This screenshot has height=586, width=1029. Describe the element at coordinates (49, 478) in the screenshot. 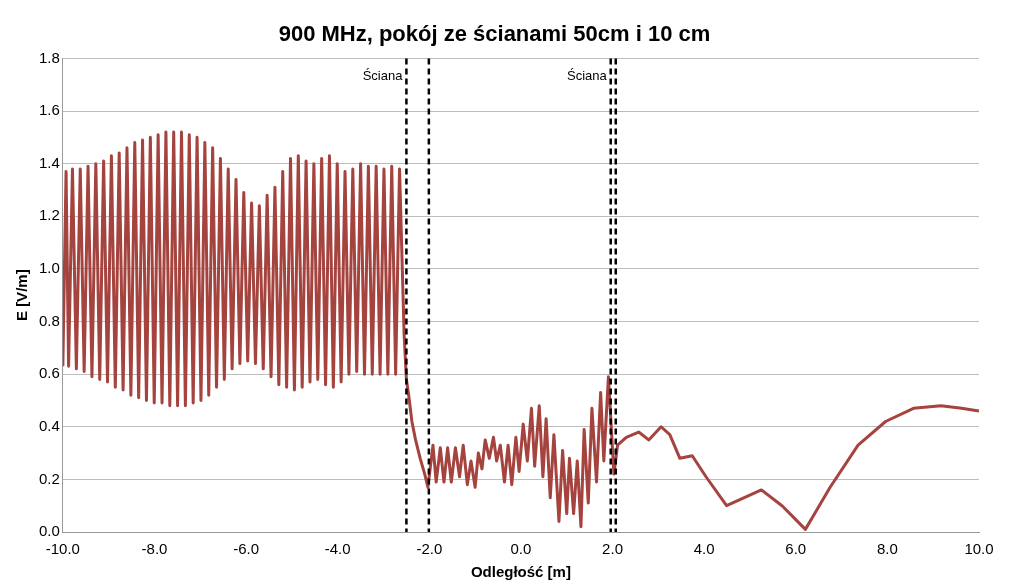

I see `y-tick-label: 0.2` at that location.